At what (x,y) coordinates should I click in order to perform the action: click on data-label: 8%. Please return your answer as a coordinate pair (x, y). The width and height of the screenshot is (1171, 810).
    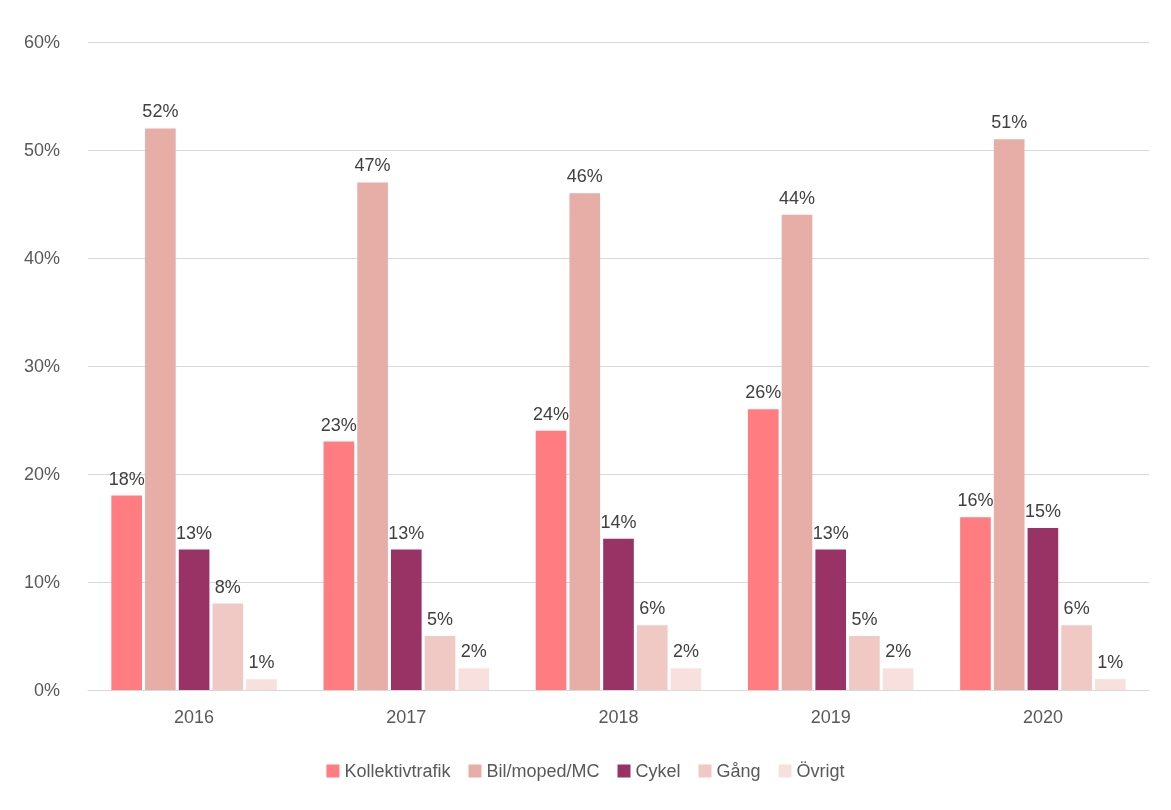
    Looking at the image, I should click on (227, 586).